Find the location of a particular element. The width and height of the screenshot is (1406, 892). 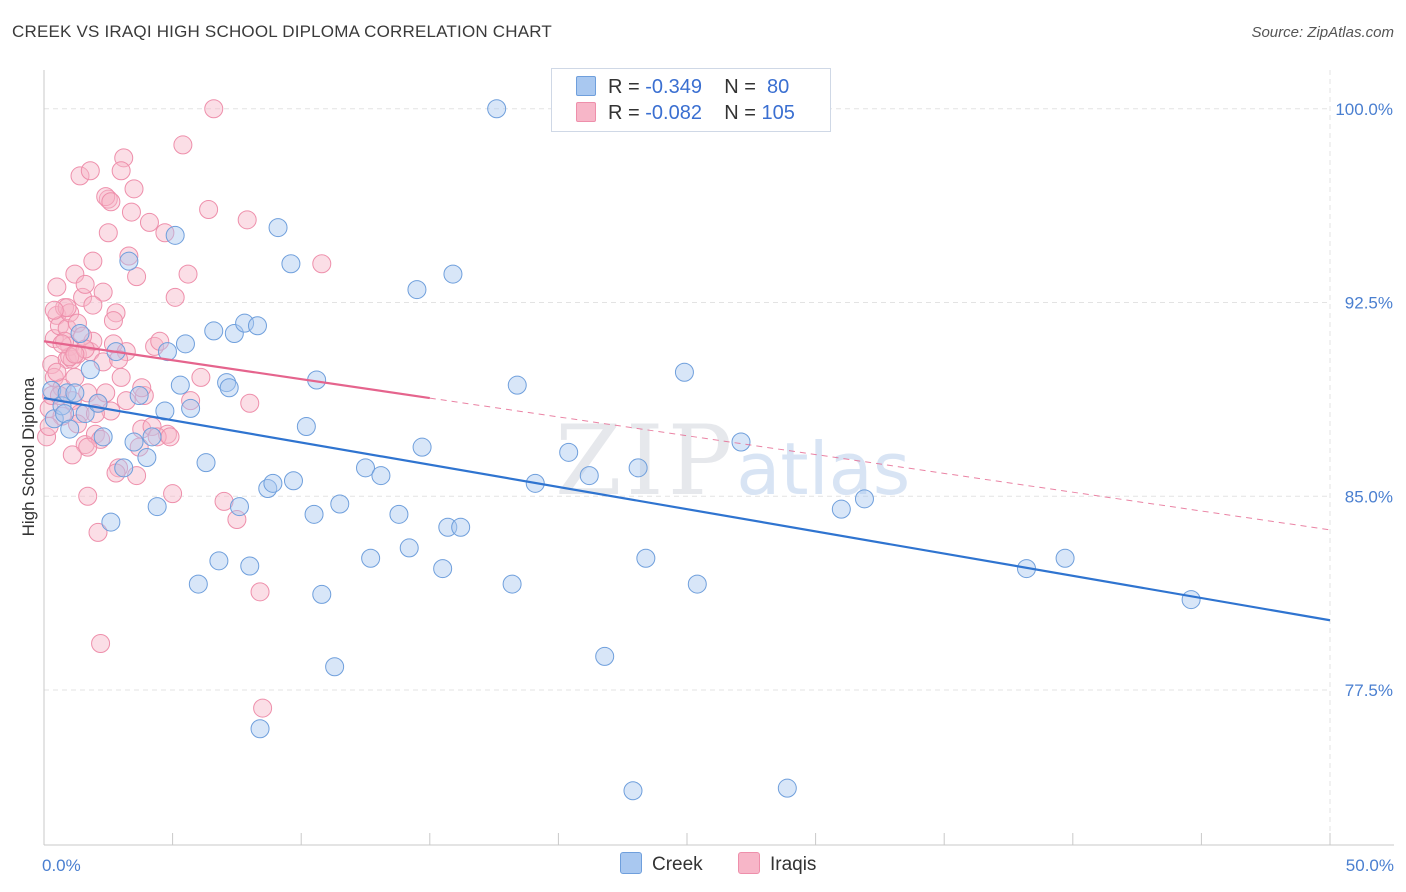

legend-r-value: -0.349 is located at coordinates (673, 87).